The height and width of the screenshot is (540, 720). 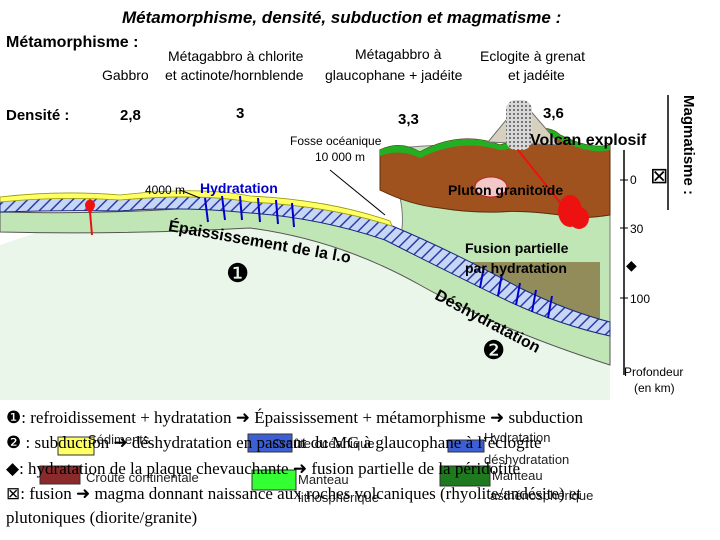 I want to click on legend-lithospheric-1: Manteau, so click(x=323, y=479).